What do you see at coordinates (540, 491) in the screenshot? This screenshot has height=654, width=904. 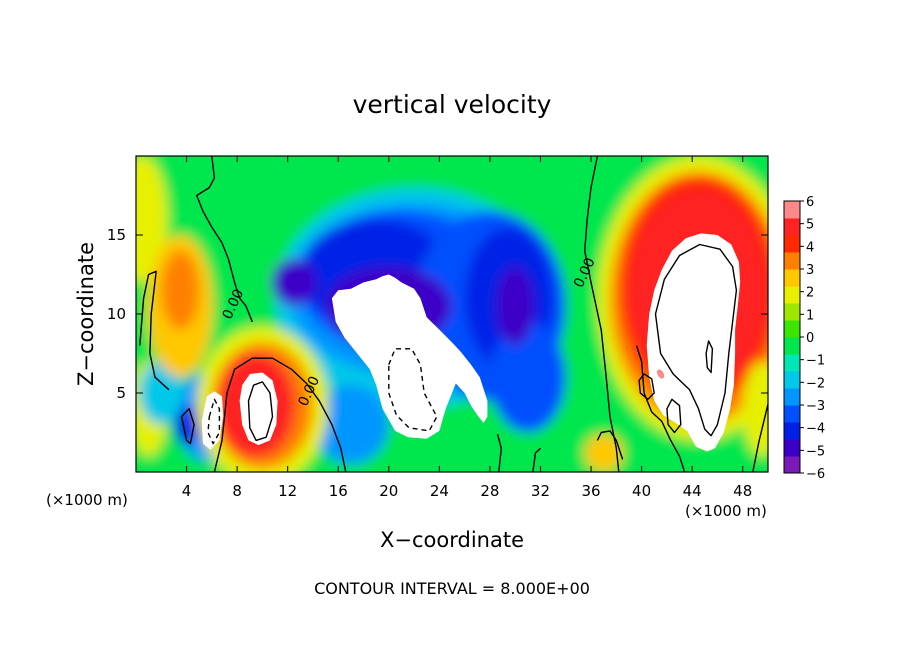 I see `x-tick-label-32: 32` at bounding box center [540, 491].